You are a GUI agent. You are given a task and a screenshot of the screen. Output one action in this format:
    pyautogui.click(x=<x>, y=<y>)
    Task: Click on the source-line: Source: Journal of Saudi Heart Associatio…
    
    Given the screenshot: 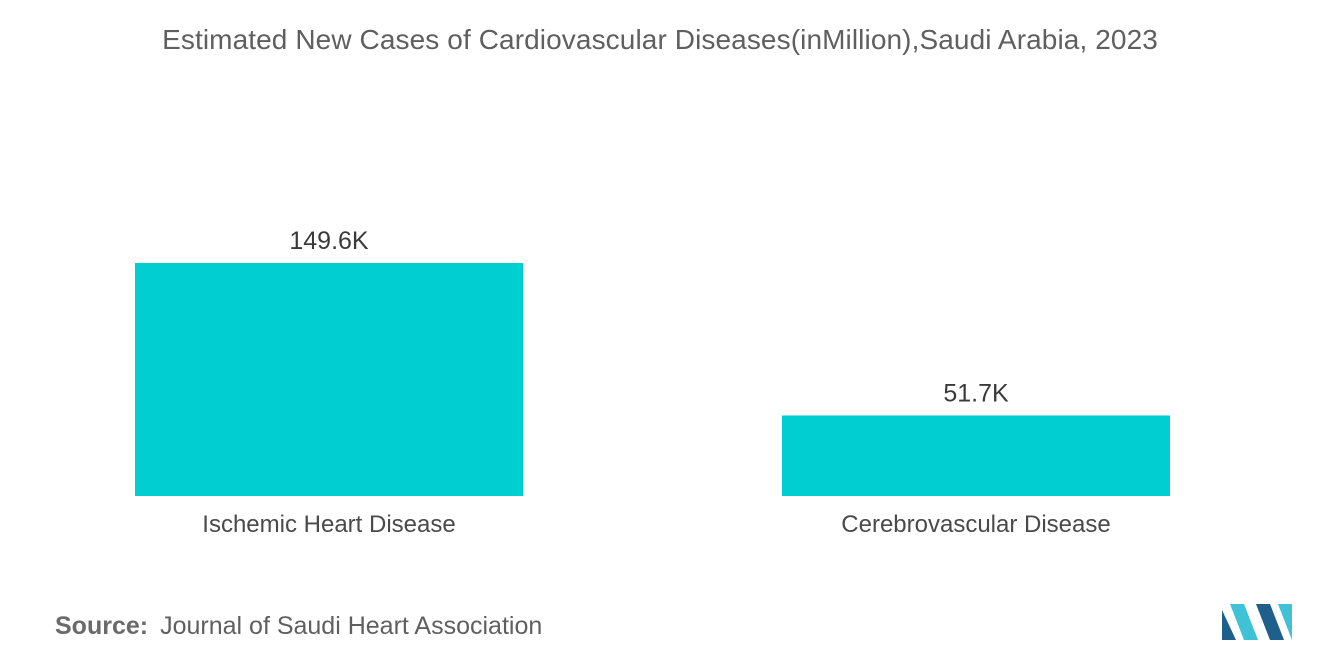 What is the action you would take?
    pyautogui.click(x=298, y=626)
    